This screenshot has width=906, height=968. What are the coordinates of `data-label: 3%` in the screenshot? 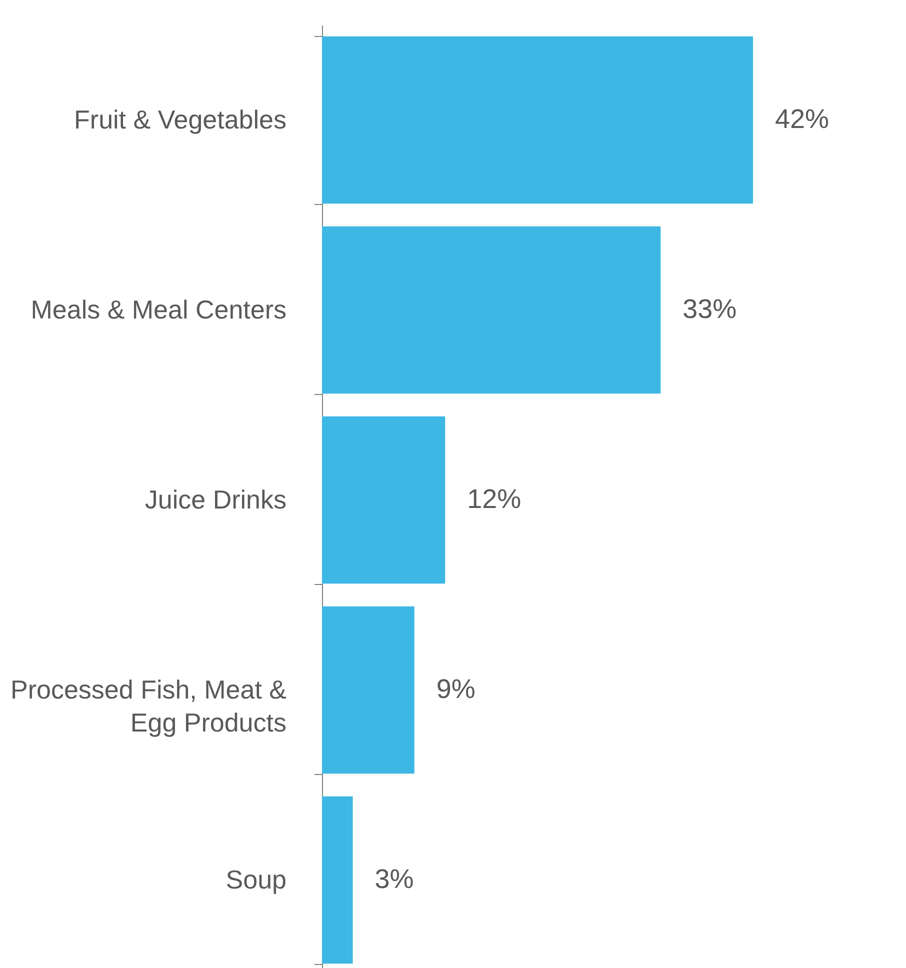 It's located at (394, 879).